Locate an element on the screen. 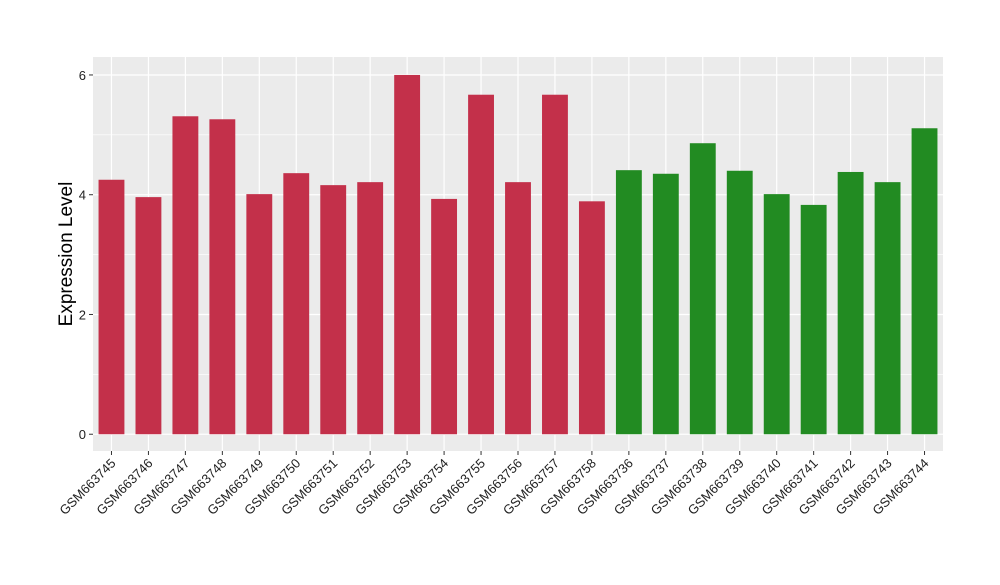 This screenshot has height=585, width=1000. bar-GSM663749 is located at coordinates (259, 314).